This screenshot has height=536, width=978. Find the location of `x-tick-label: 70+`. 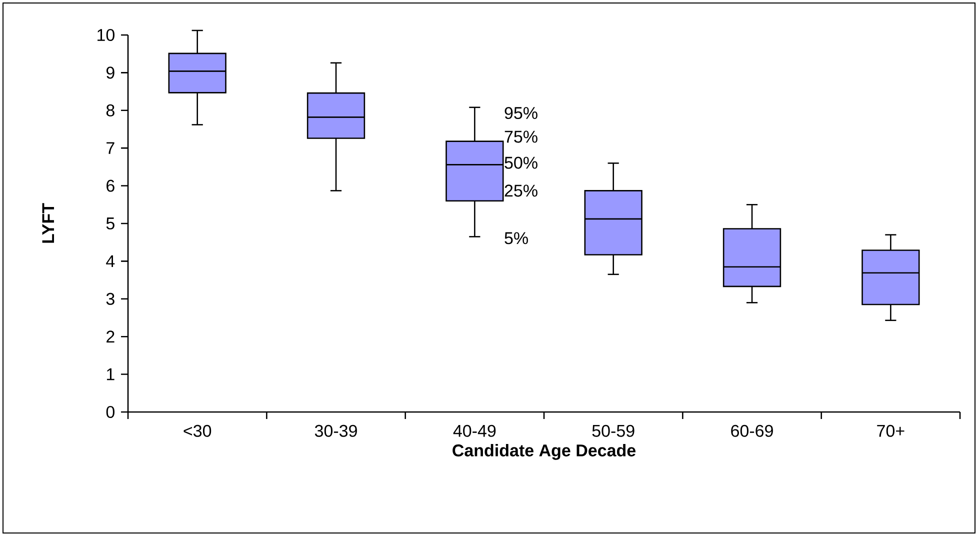

x-tick-label: 70+ is located at coordinates (890, 430).